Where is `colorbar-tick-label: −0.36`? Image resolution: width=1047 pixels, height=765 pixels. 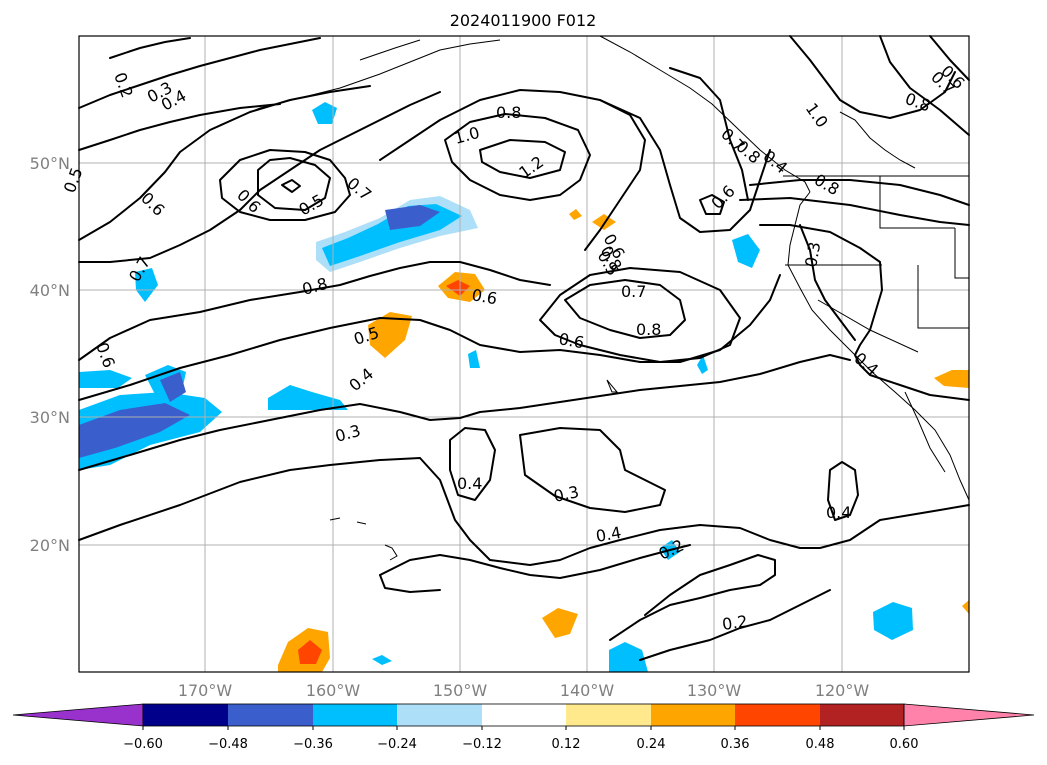 colorbar-tick-label: −0.36 is located at coordinates (313, 744).